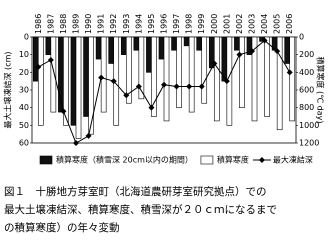  What do you see at coordinates (63, 24) in the screenshot?
I see `x-tick-label: 1988` at bounding box center [63, 24].